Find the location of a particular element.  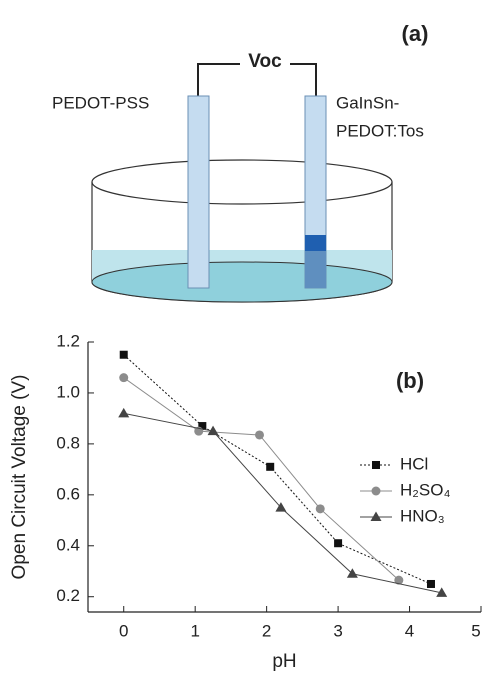

solution-surface is located at coordinates (242, 282).